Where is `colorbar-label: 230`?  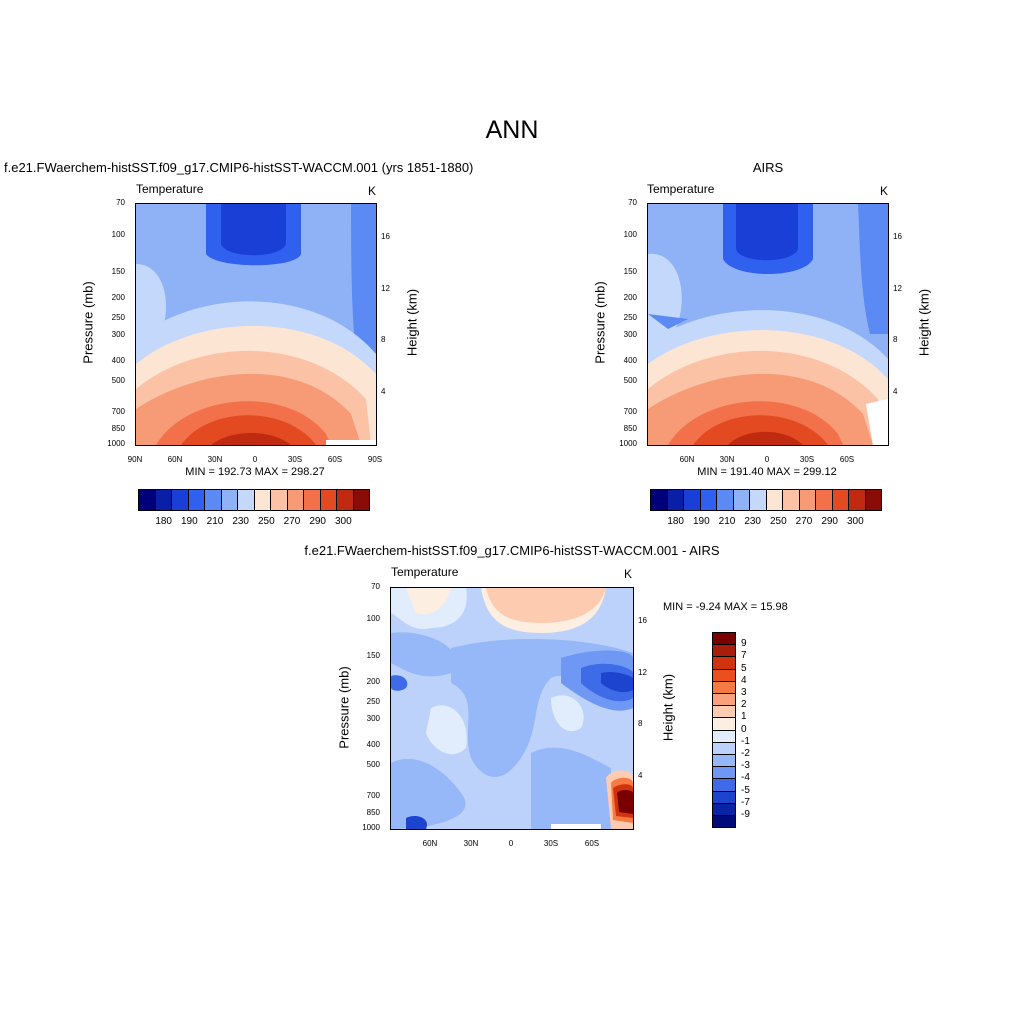
colorbar-label: 230 is located at coordinates (752, 521).